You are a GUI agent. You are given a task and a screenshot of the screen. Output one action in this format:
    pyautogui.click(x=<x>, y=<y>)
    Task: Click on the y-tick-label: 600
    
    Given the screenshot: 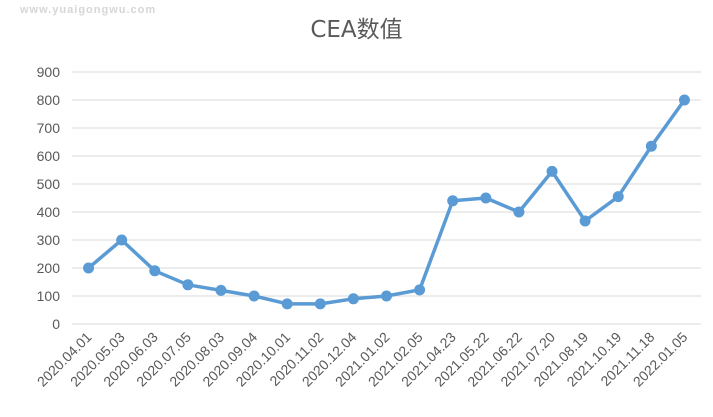 What is the action you would take?
    pyautogui.click(x=49, y=156)
    